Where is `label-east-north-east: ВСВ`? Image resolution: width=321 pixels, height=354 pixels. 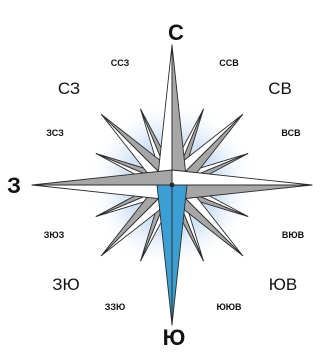
label-east-north-east: ВСВ is located at coordinates (291, 133).